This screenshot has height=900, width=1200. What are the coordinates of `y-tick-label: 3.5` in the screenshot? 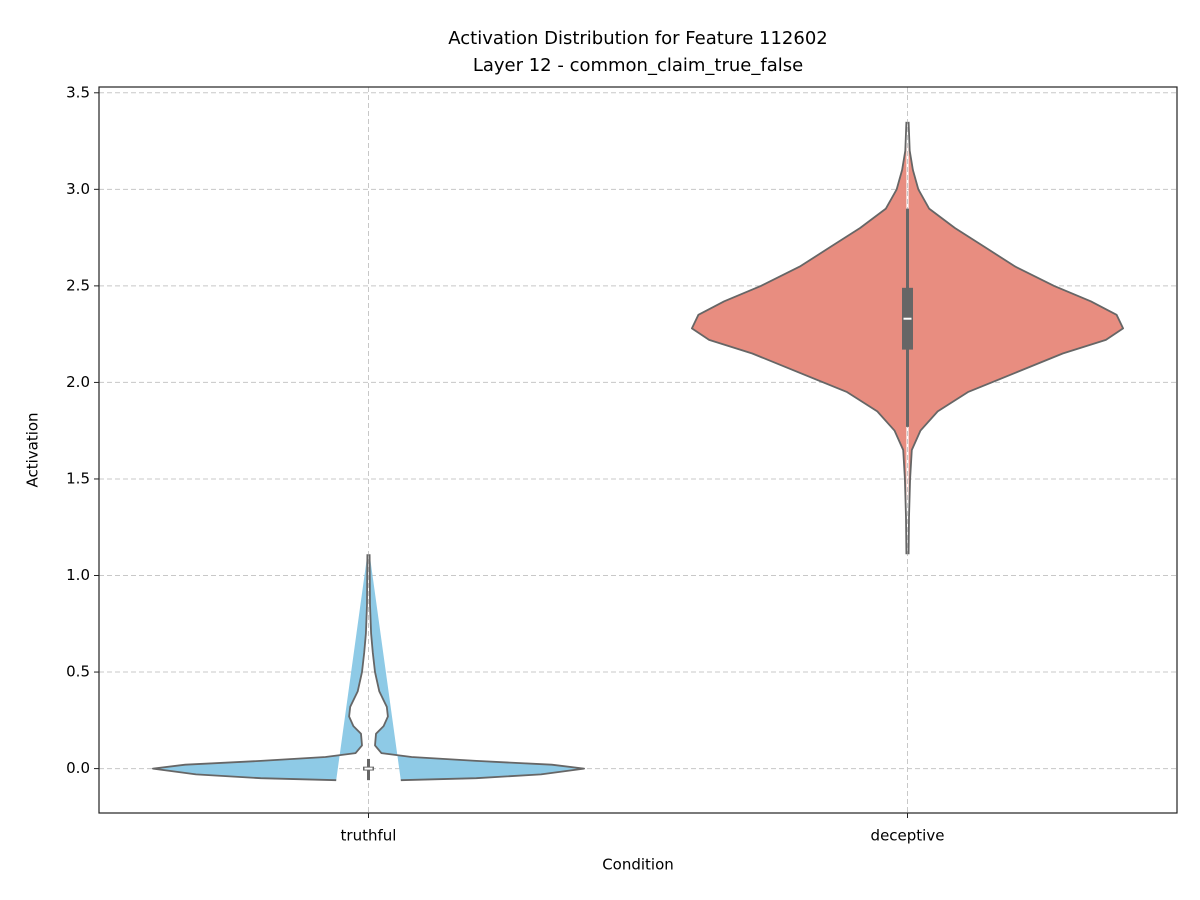 It's located at (78, 92).